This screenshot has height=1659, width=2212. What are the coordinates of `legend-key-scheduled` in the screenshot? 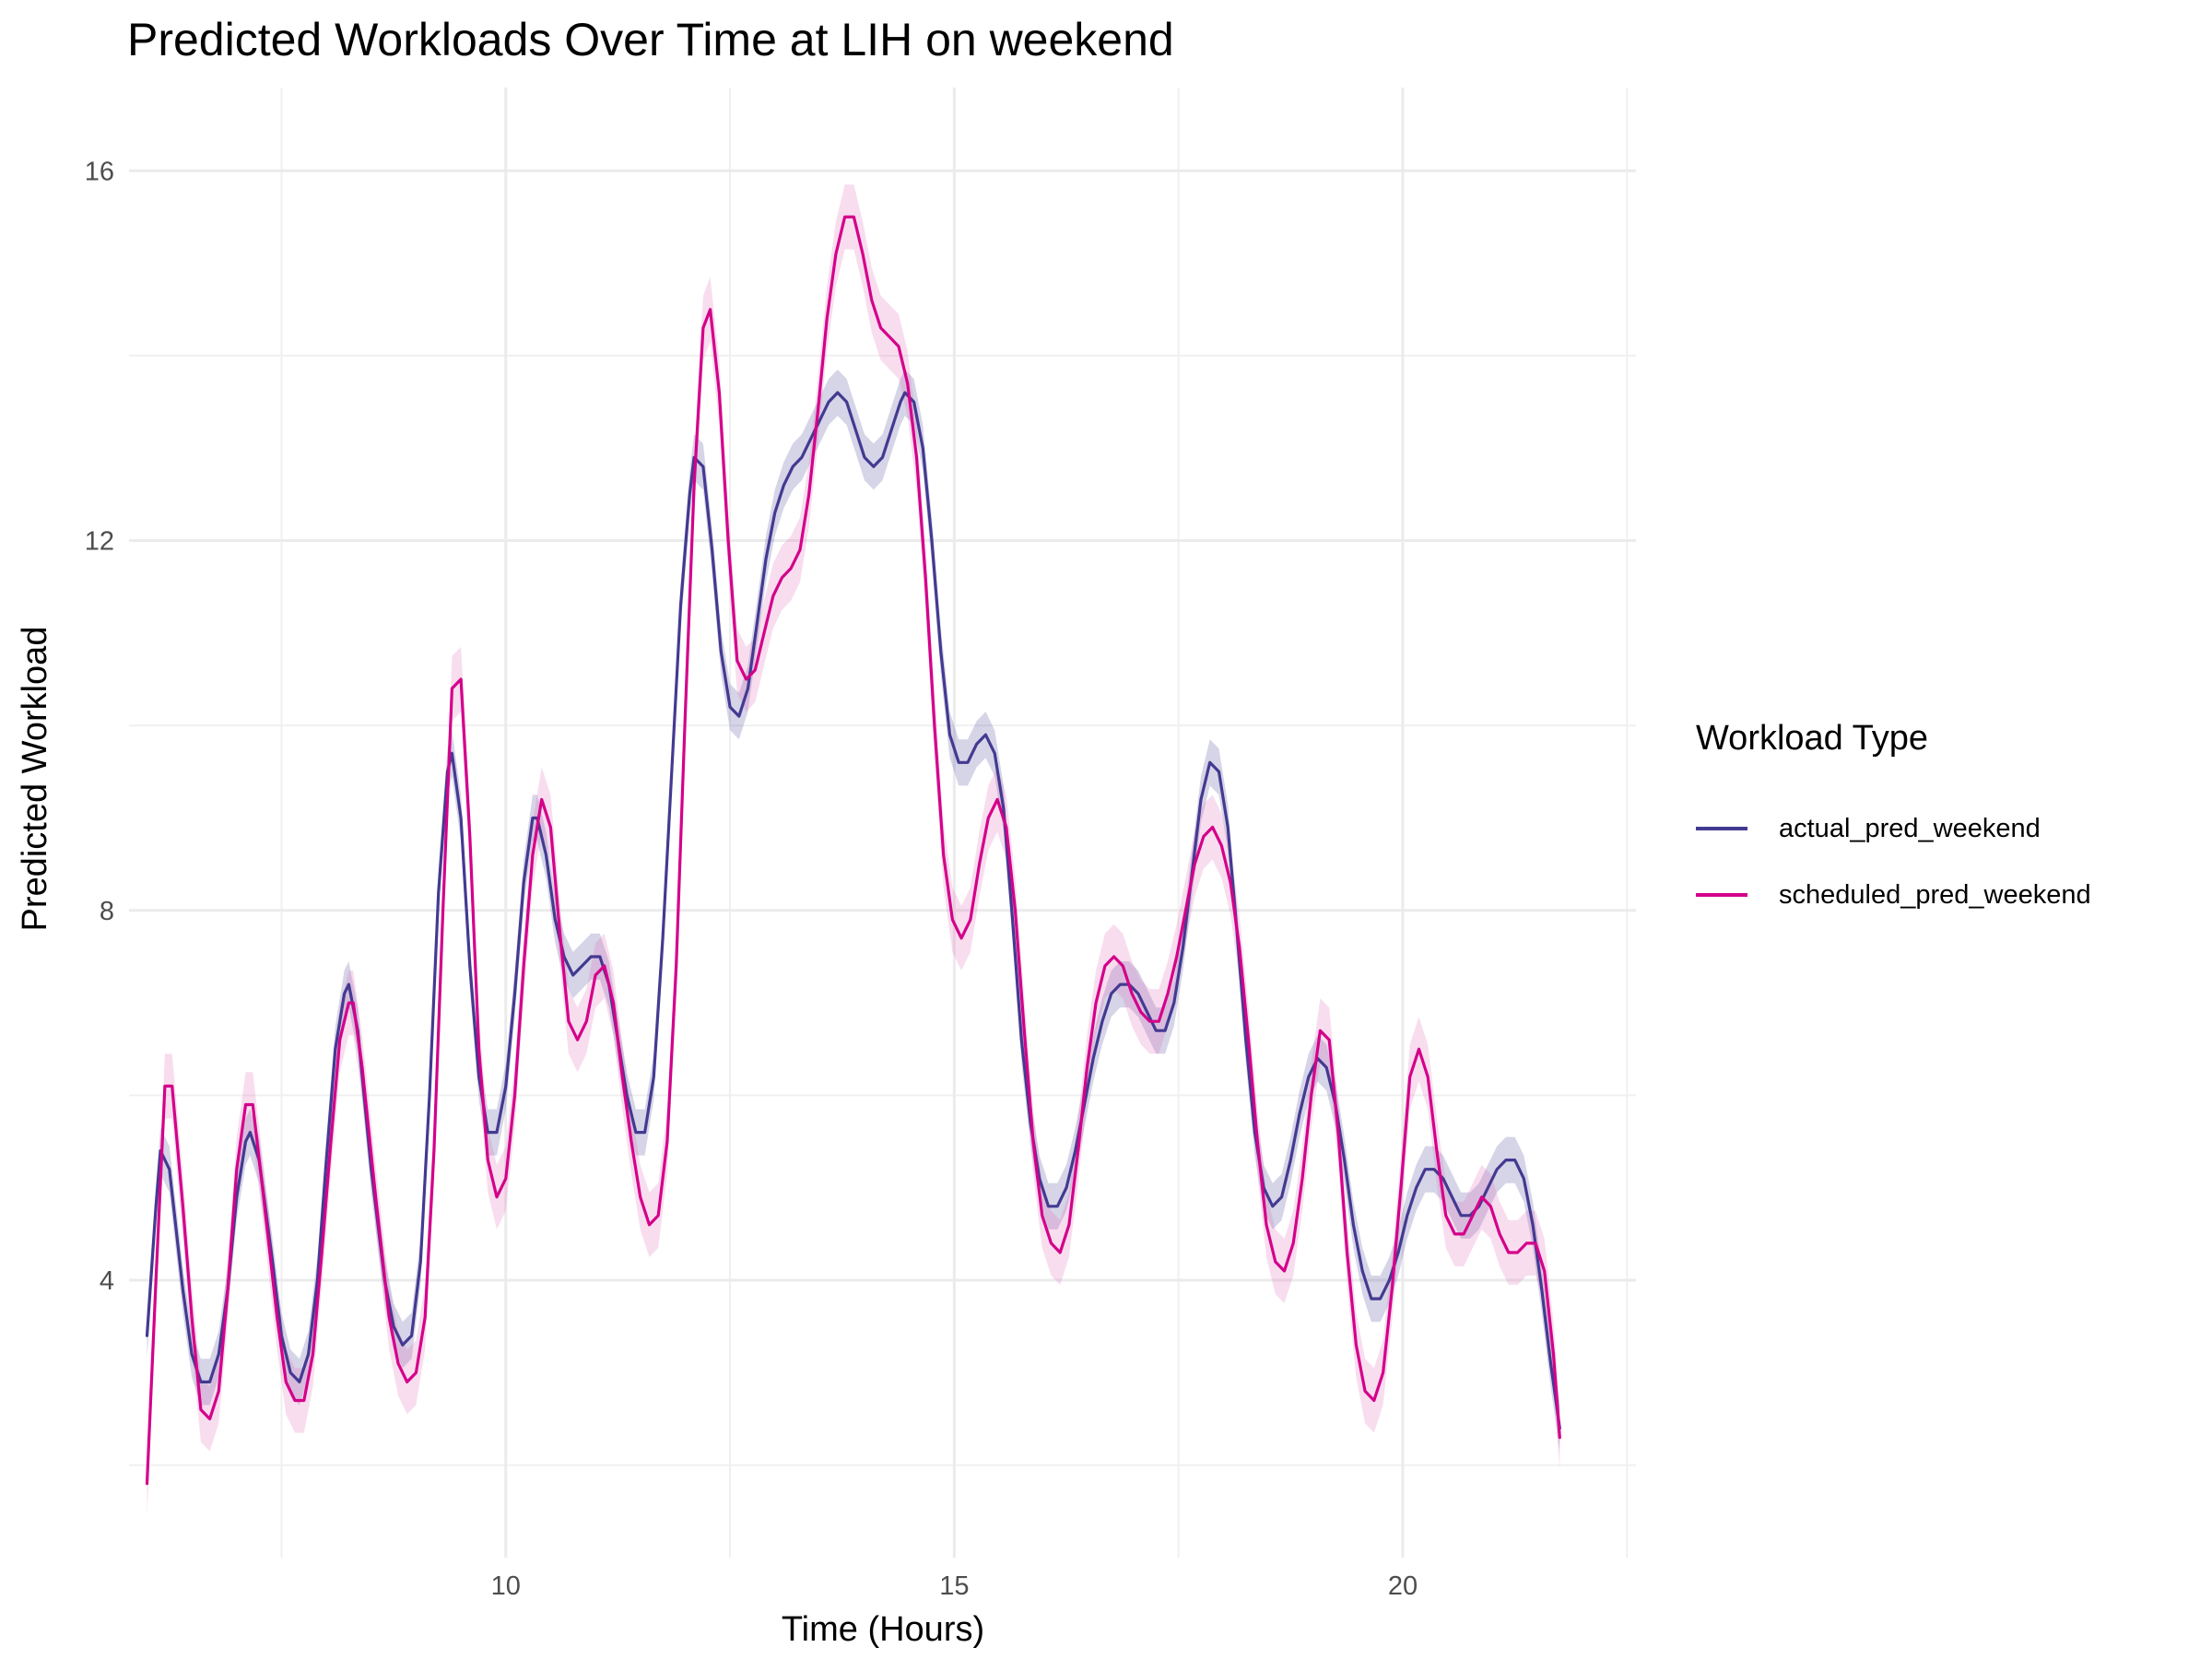 It's located at (1721, 895).